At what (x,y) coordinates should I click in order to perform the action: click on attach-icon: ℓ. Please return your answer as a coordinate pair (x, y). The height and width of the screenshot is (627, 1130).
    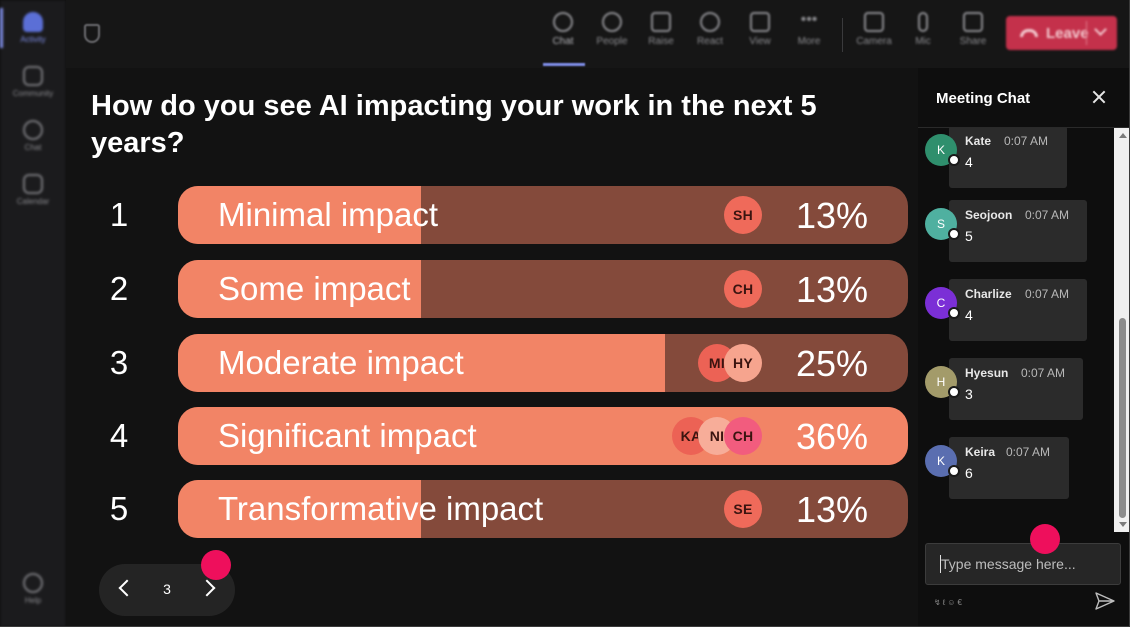
    Looking at the image, I should click on (945, 602).